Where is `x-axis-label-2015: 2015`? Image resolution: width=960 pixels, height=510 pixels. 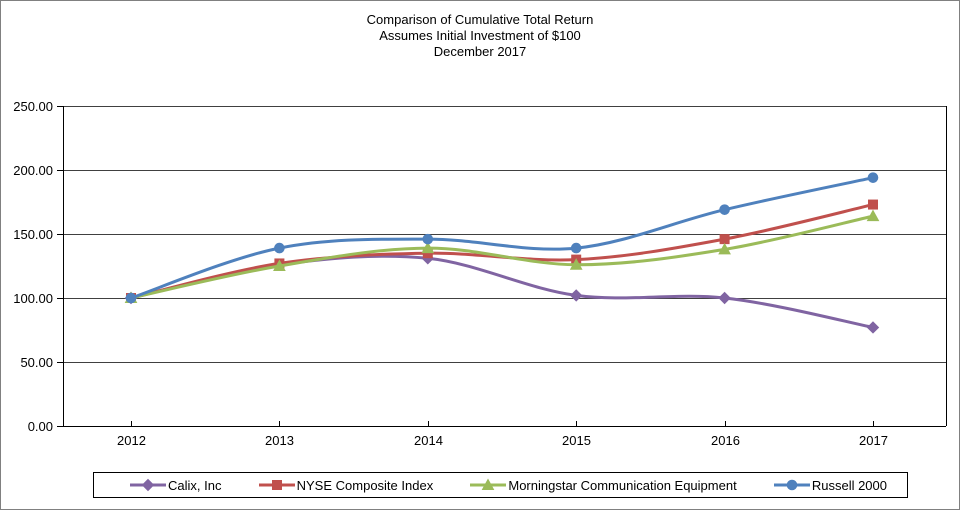
x-axis-label-2015: 2015 is located at coordinates (576, 440).